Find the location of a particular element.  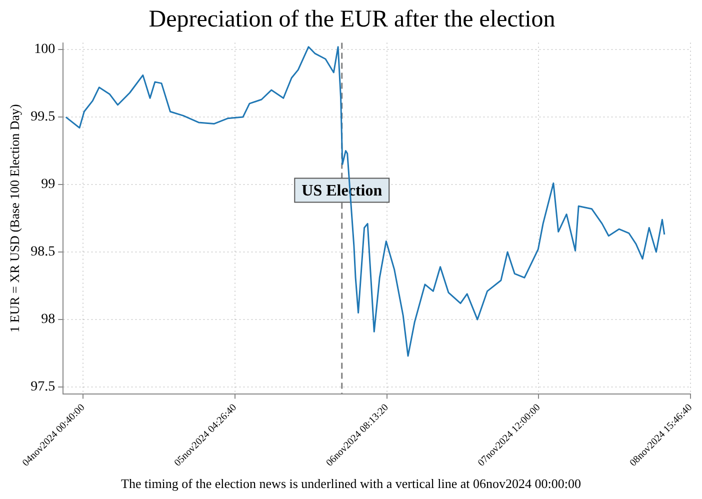

y-tick-label: 98 is located at coordinates (48, 320).